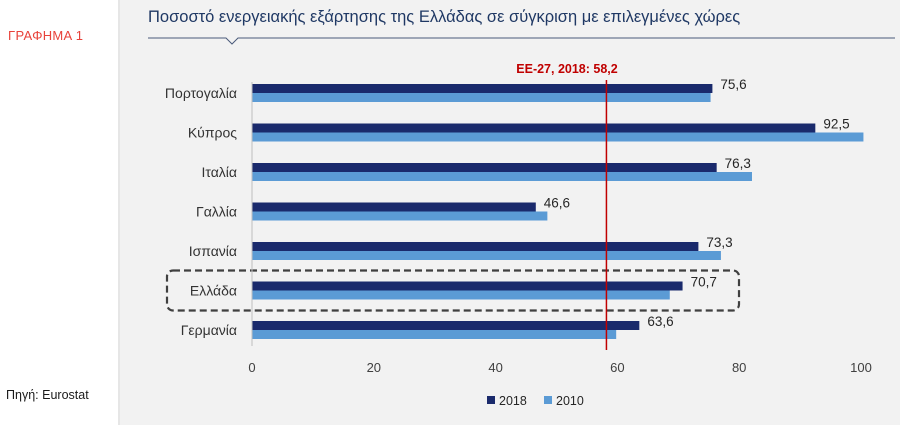 Image resolution: width=900 pixels, height=425 pixels. I want to click on source-label: Πηγή: Eurostat, so click(47, 395).